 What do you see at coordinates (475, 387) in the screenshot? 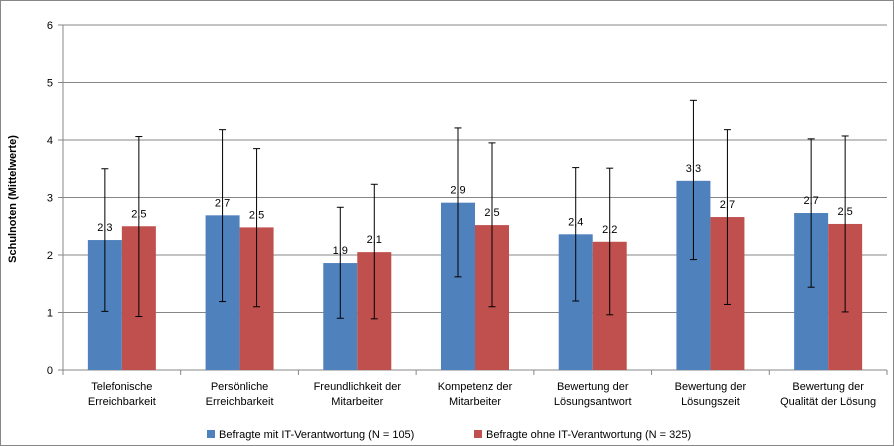
I see `category-label: Kompetenz der` at bounding box center [475, 387].